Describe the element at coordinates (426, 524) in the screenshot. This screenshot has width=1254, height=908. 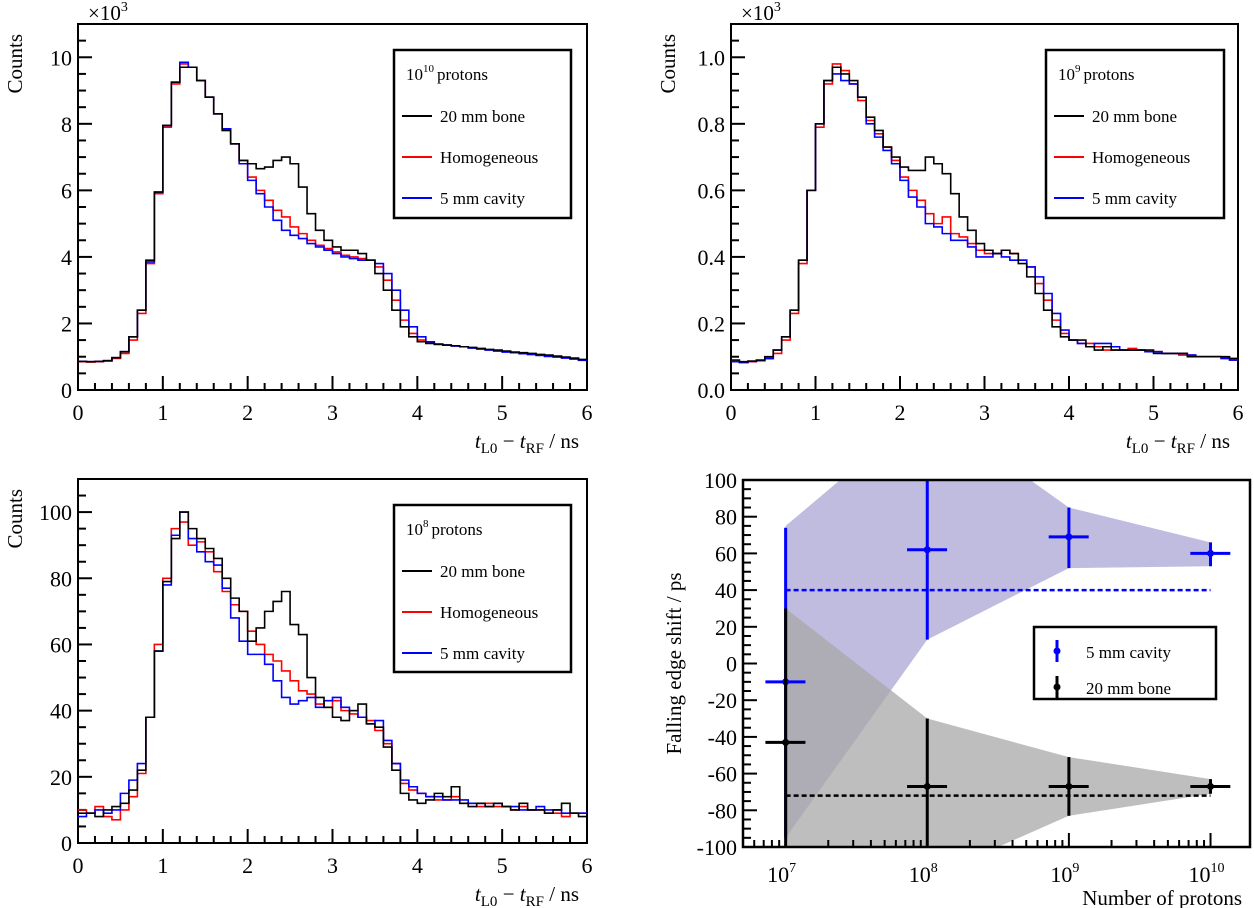
I see `legend-header-exp: 8` at that location.